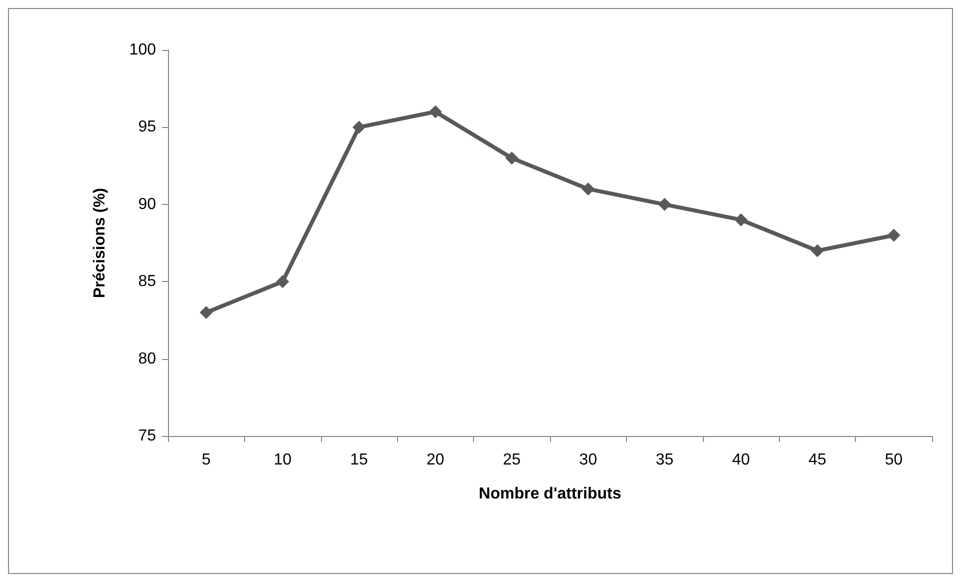  I want to click on y-tick-label: 95, so click(147, 127).